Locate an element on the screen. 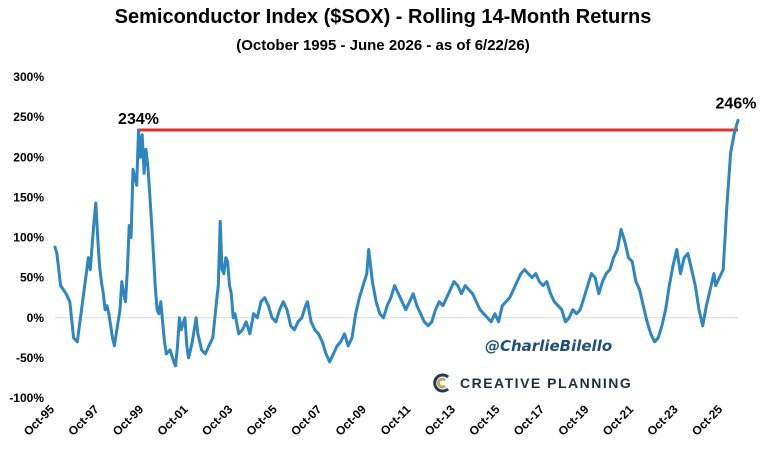  y-tick-label: 100% is located at coordinates (28, 238).